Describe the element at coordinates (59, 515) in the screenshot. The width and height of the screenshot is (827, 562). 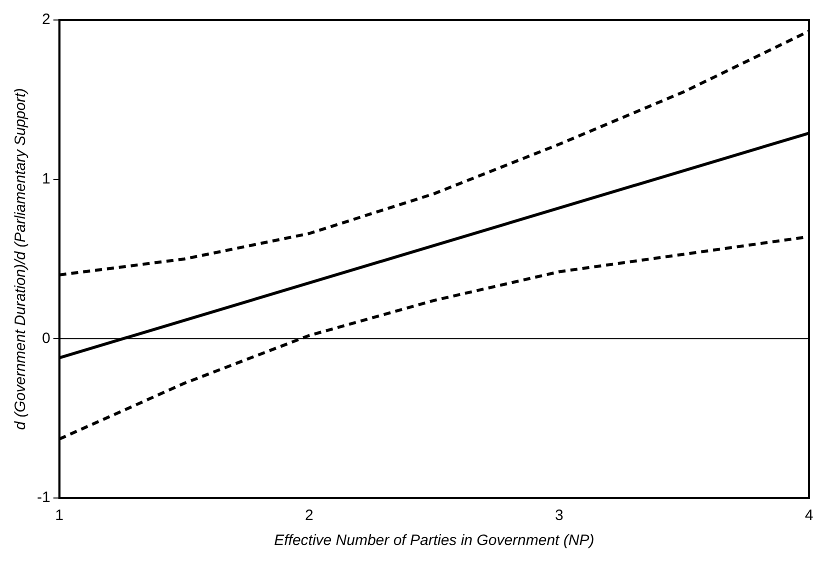
I see `x-tick-label: 1` at that location.